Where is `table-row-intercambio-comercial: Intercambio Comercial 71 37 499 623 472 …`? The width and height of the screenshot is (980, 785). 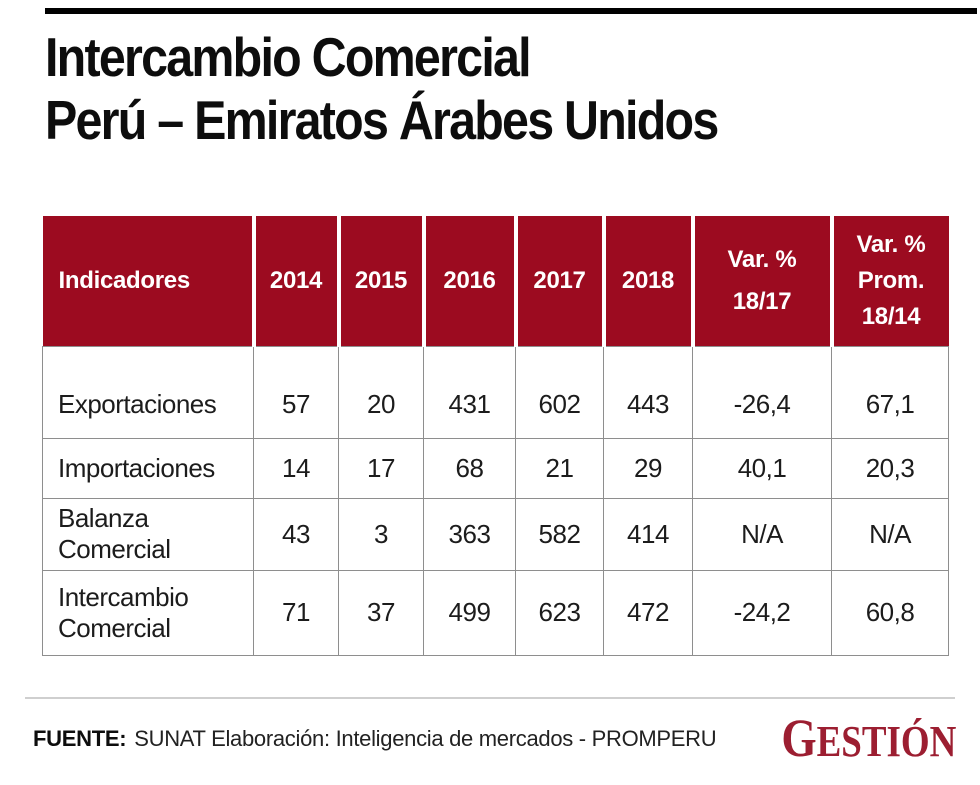 table-row-intercambio-comercial: Intercambio Comercial 71 37 499 623 472 … is located at coordinates (495, 612).